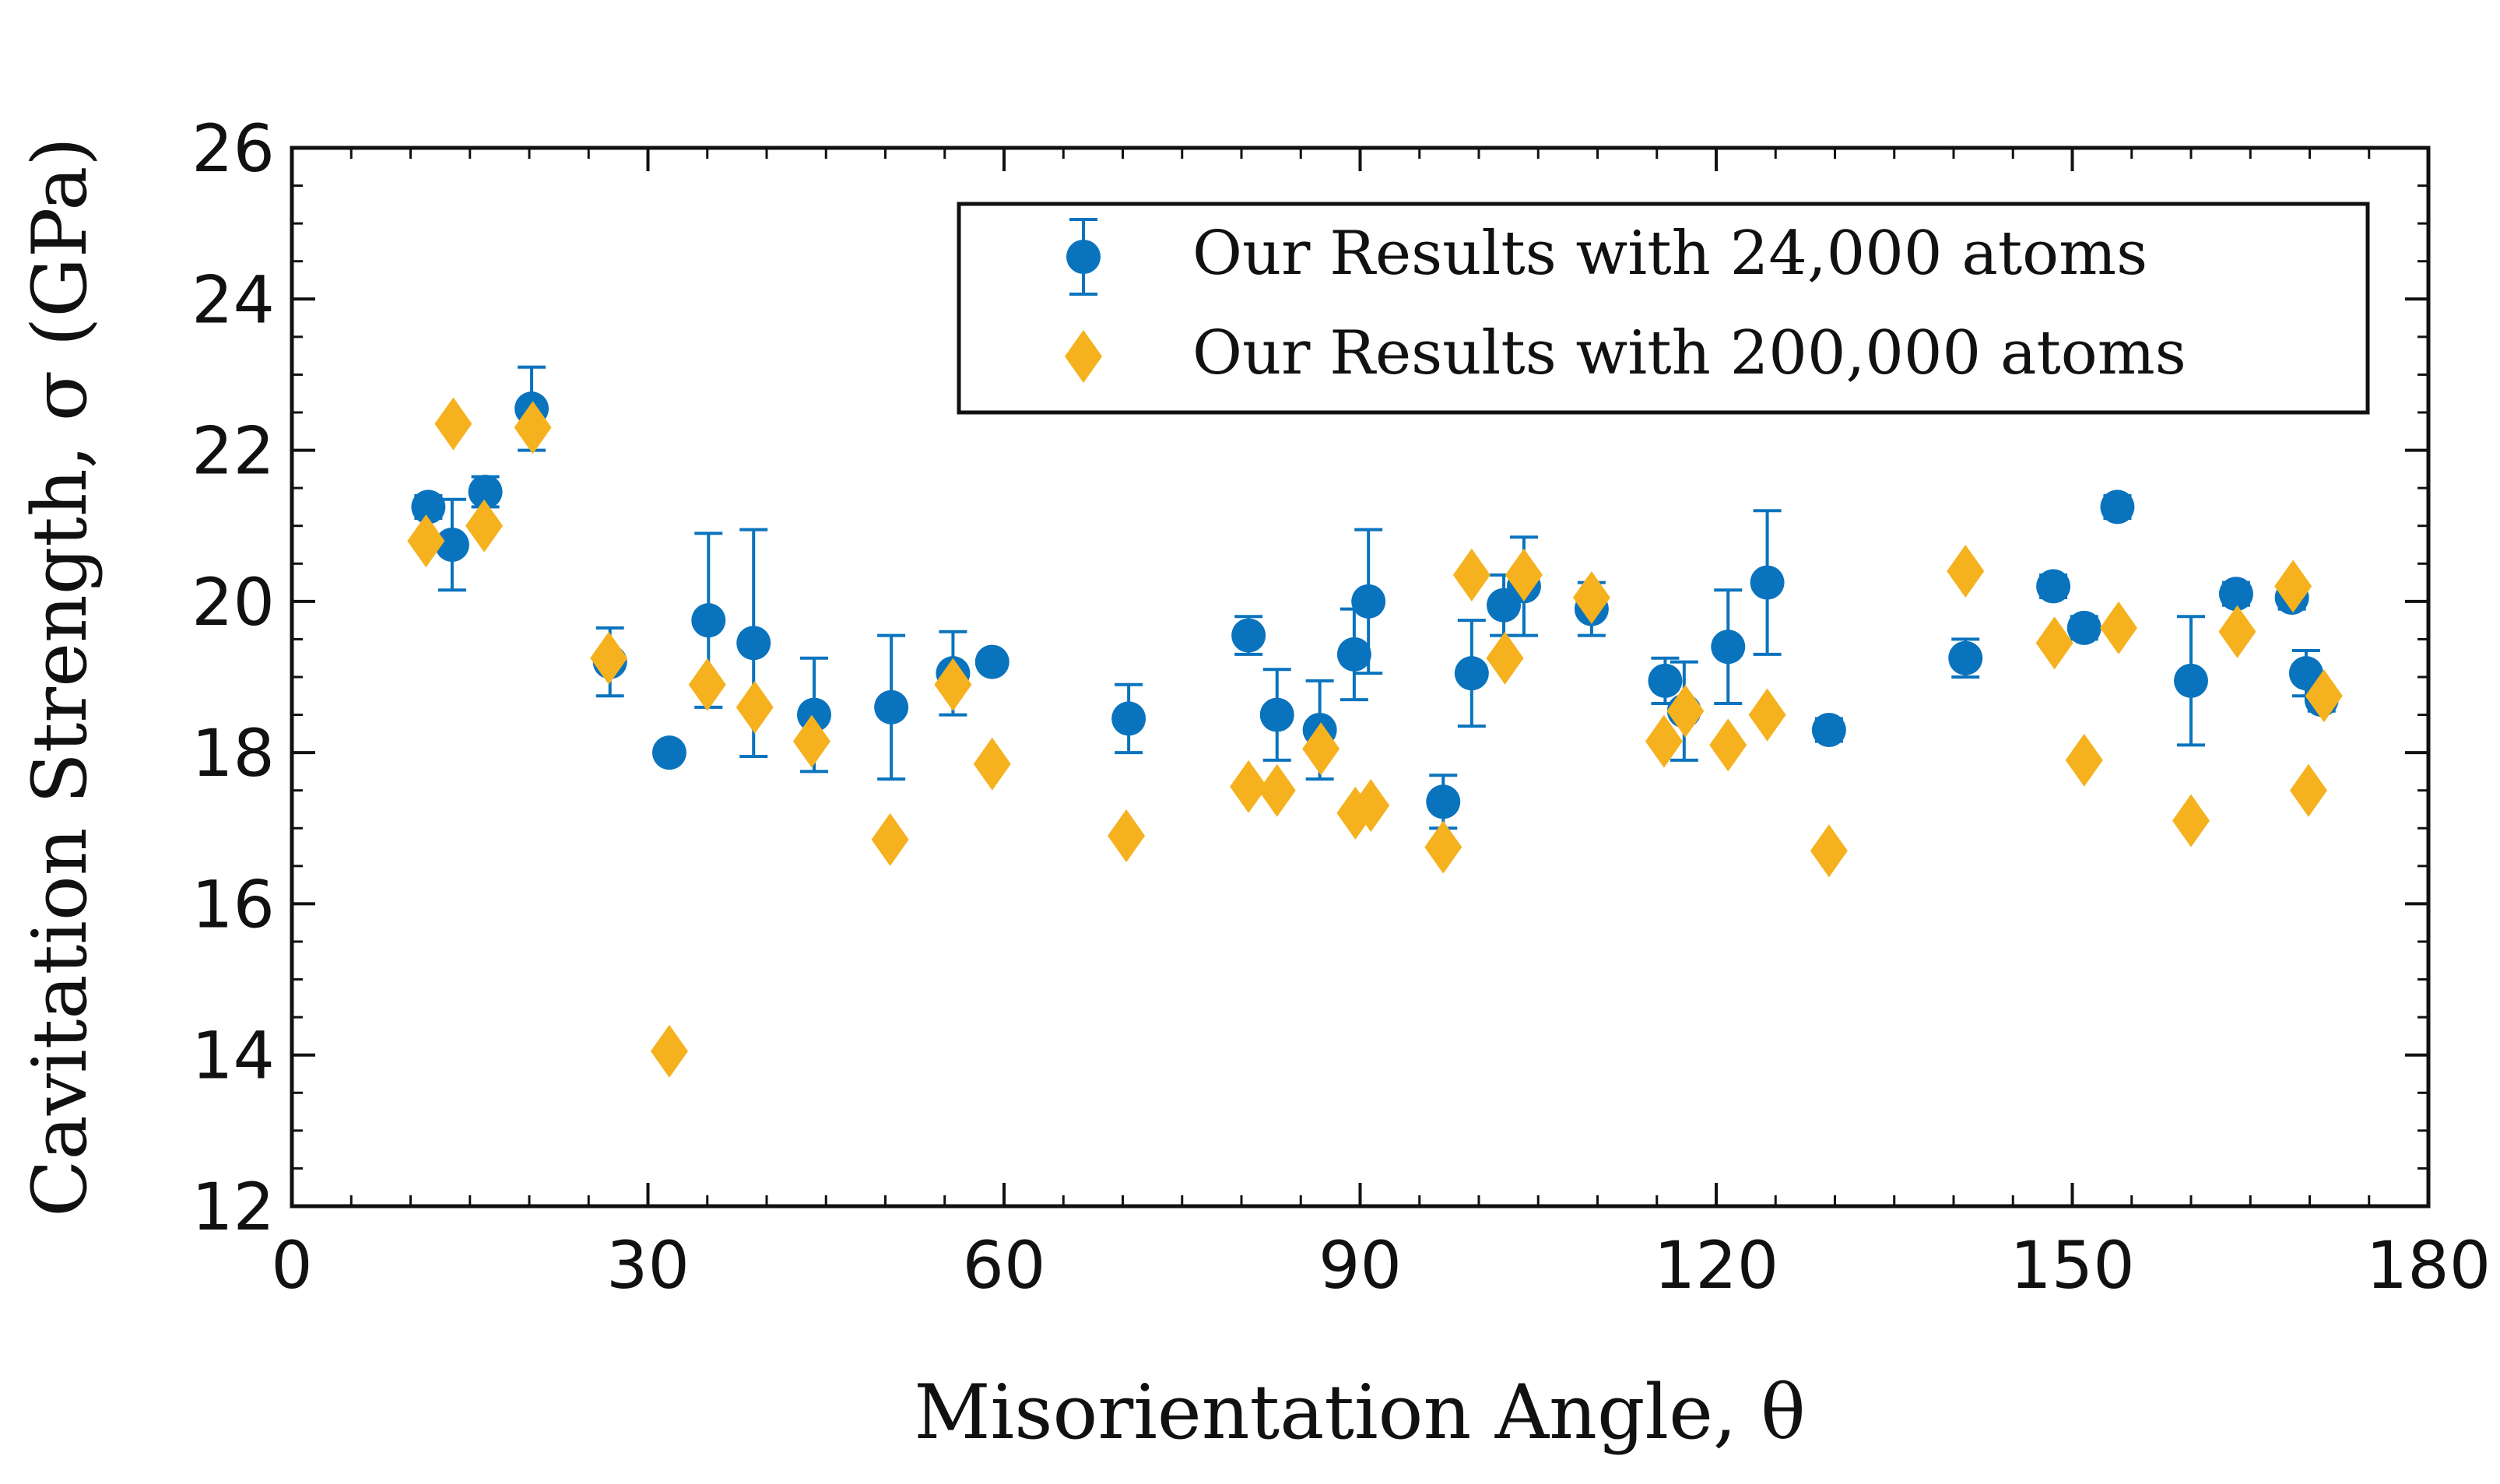  I want to click on x-tick-label: 150, so click(2072, 1265).